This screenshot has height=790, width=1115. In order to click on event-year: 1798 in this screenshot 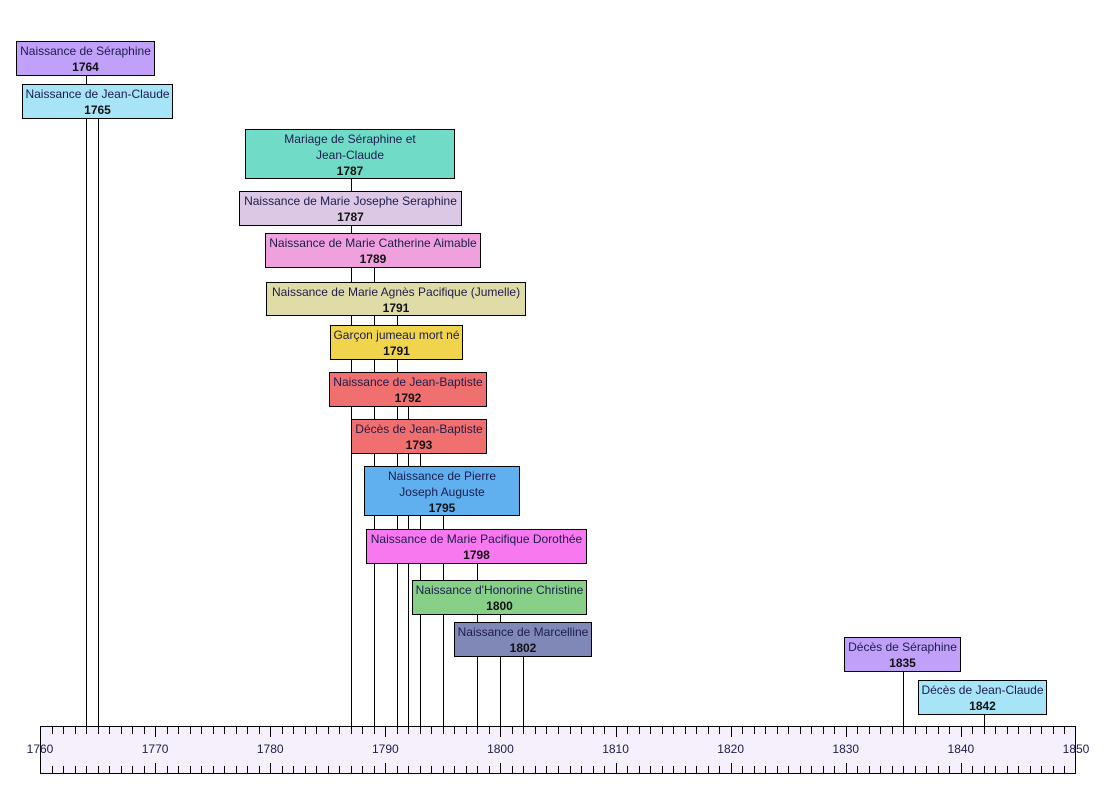, I will do `click(476, 555)`.